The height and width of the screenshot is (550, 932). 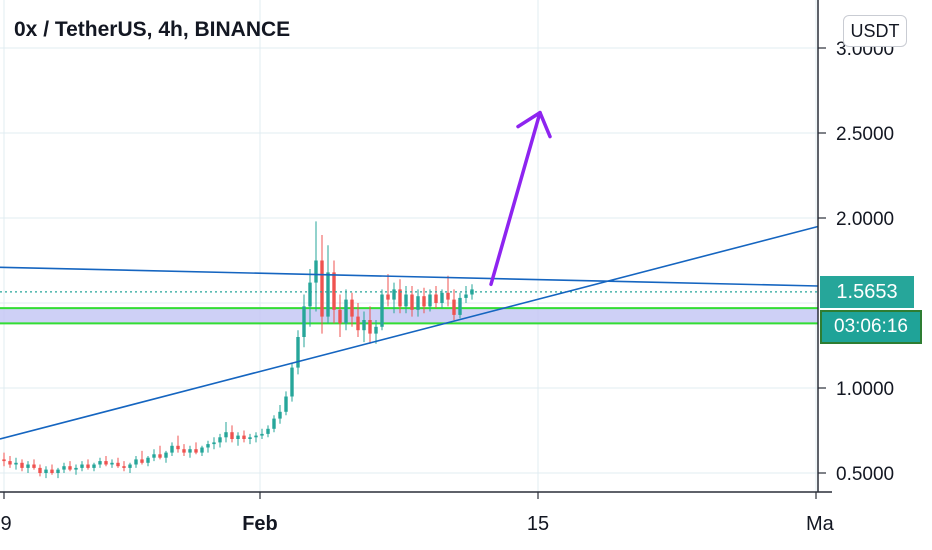 What do you see at coordinates (409, 276) in the screenshot?
I see `trendline-descending` at bounding box center [409, 276].